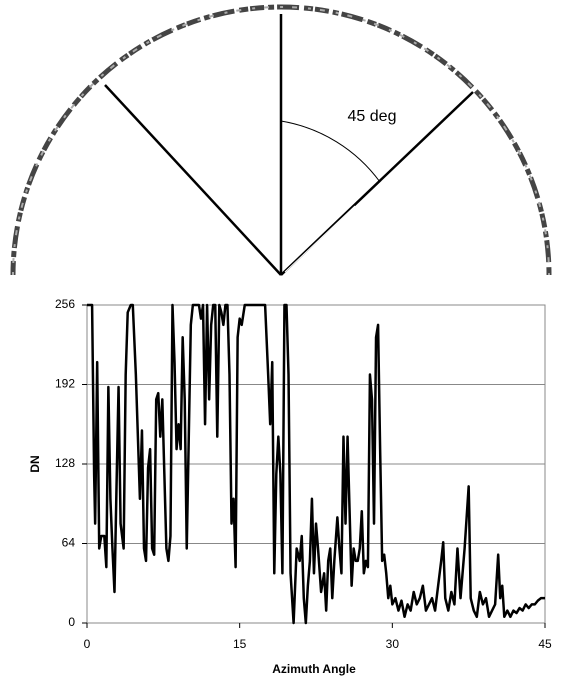 The image size is (567, 688). Describe the element at coordinates (65, 384) in the screenshot. I see `y-tick-label: 192` at that location.